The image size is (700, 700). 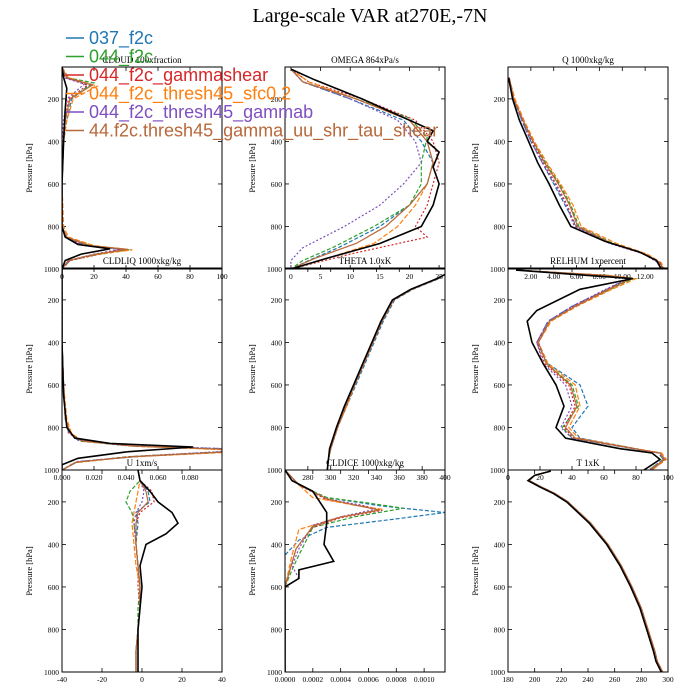 I want to click on figure-title: Large-scale VAR at270E,-7N, so click(x=370, y=16).